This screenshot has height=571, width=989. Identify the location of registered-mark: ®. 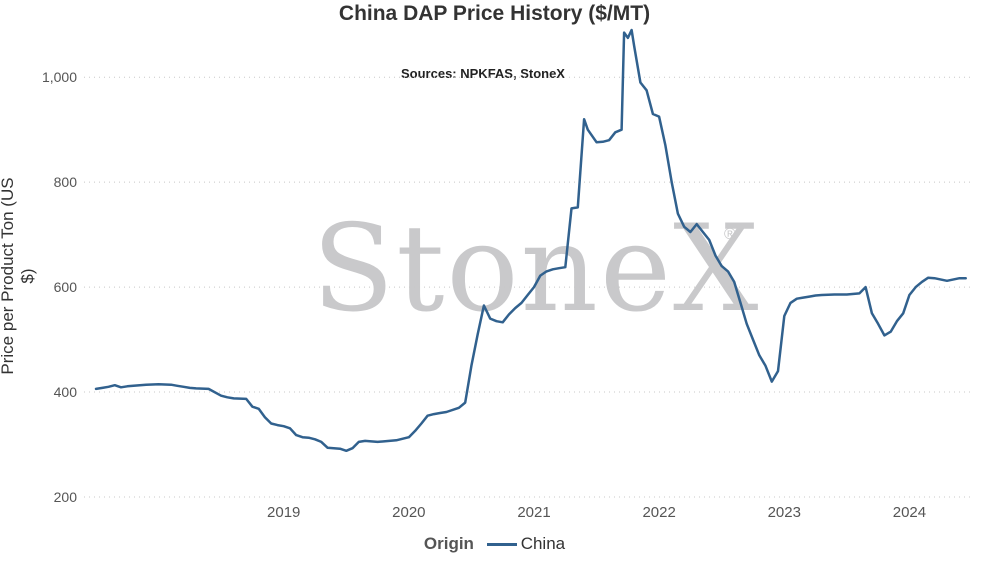
(730, 234).